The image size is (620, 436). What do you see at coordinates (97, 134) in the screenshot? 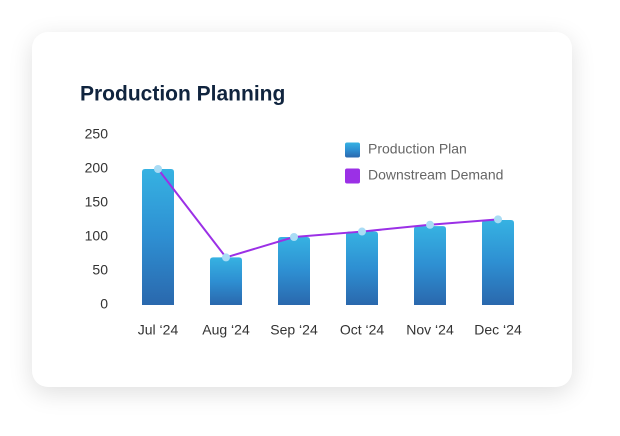
I see `y-tick-label: 250` at bounding box center [97, 134].